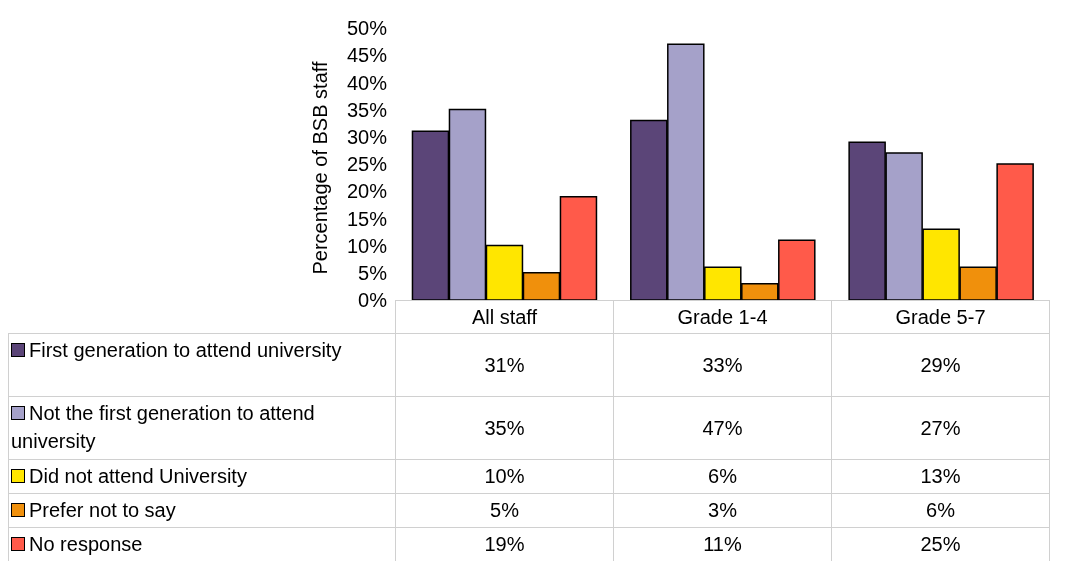 Image resolution: width=1067 pixels, height=561 pixels. What do you see at coordinates (367, 55) in the screenshot?
I see `y-tick-label: 45%` at bounding box center [367, 55].